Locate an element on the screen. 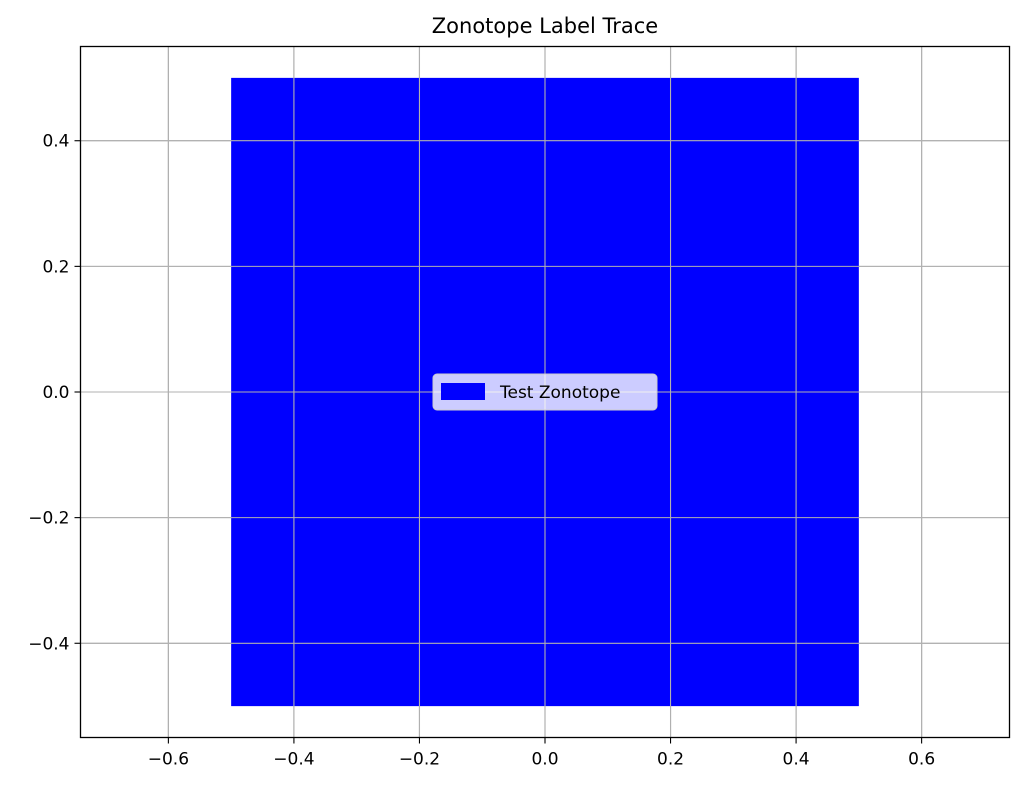 The height and width of the screenshot is (789, 1025). x-tick-label-0: −0.6 is located at coordinates (168, 760).